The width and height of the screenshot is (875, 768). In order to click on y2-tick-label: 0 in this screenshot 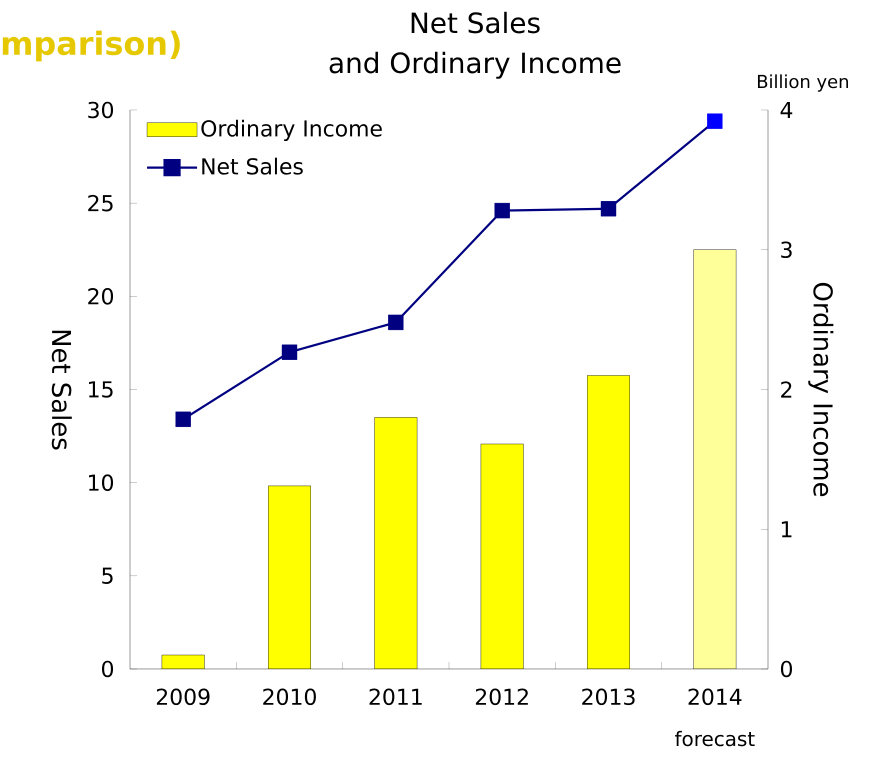, I will do `click(786, 669)`.